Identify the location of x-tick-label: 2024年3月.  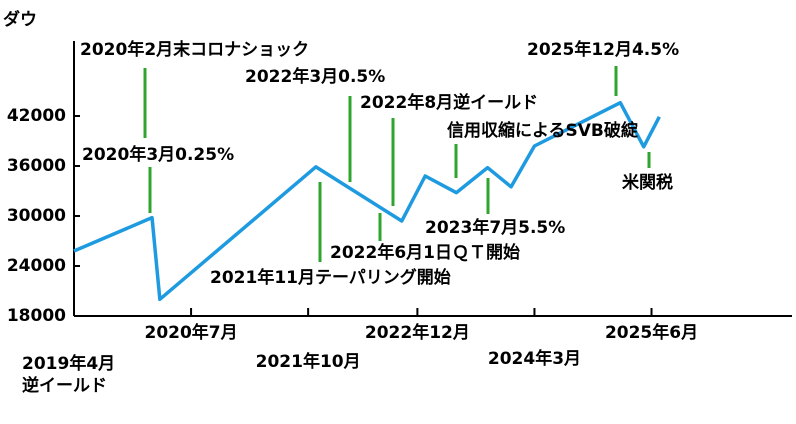
(534, 358).